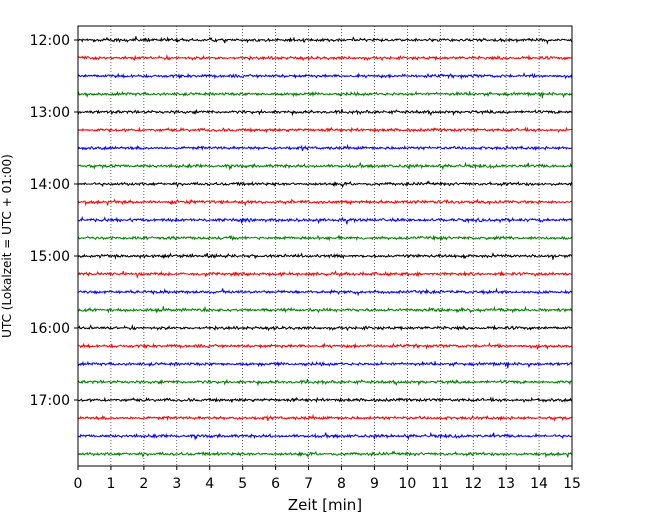 The height and width of the screenshot is (520, 650). Describe the element at coordinates (50, 257) in the screenshot. I see `y-tick-label: 15:00` at that location.